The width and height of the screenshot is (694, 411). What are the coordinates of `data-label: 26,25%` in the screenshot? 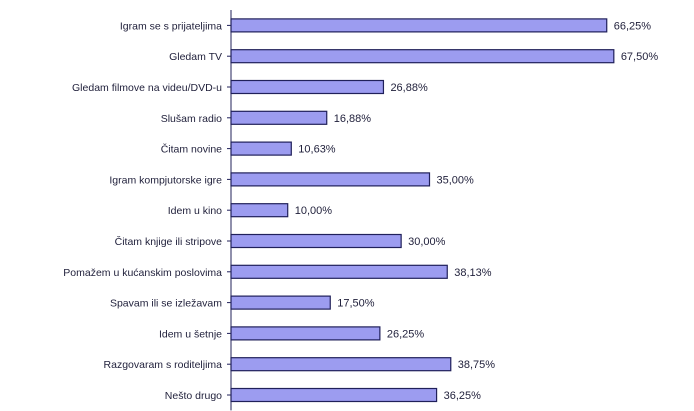 It's located at (406, 334).